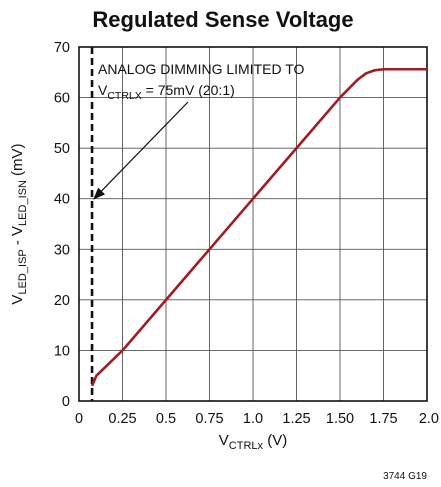 The width and height of the screenshot is (441, 487). I want to click on y-tick-label: 60, so click(62, 99).